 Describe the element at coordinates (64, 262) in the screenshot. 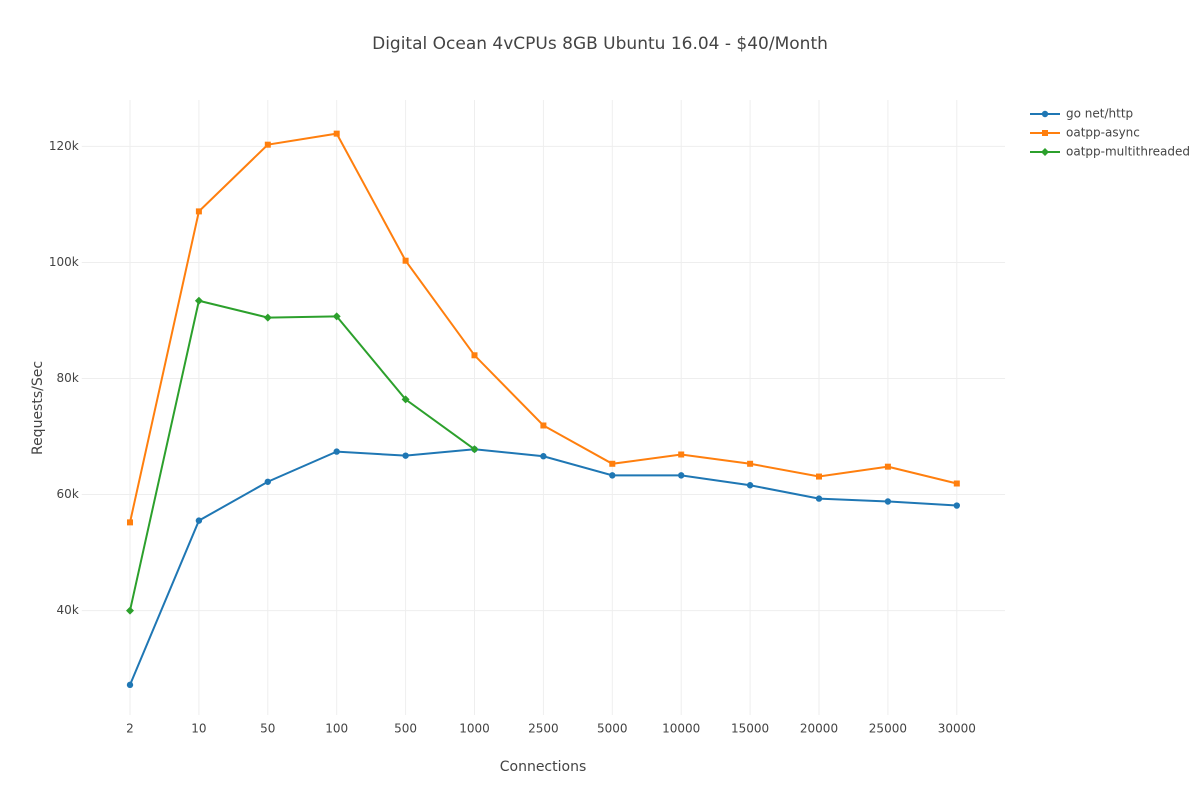

I see `y-tick-label: 100k` at that location.